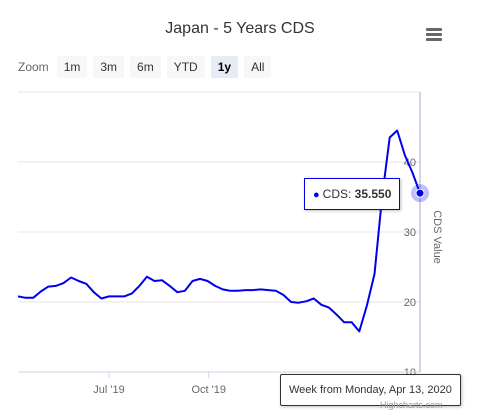 This screenshot has width=480, height=420. What do you see at coordinates (208, 390) in the screenshot?
I see `x-tick-label: Oct '19` at bounding box center [208, 390].